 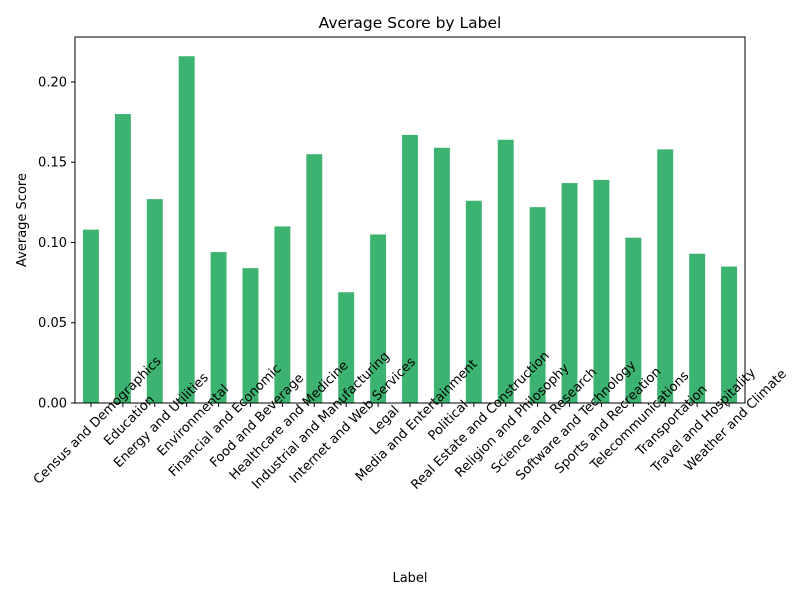 I want to click on y-tick-label: 0.10, so click(x=52, y=243).